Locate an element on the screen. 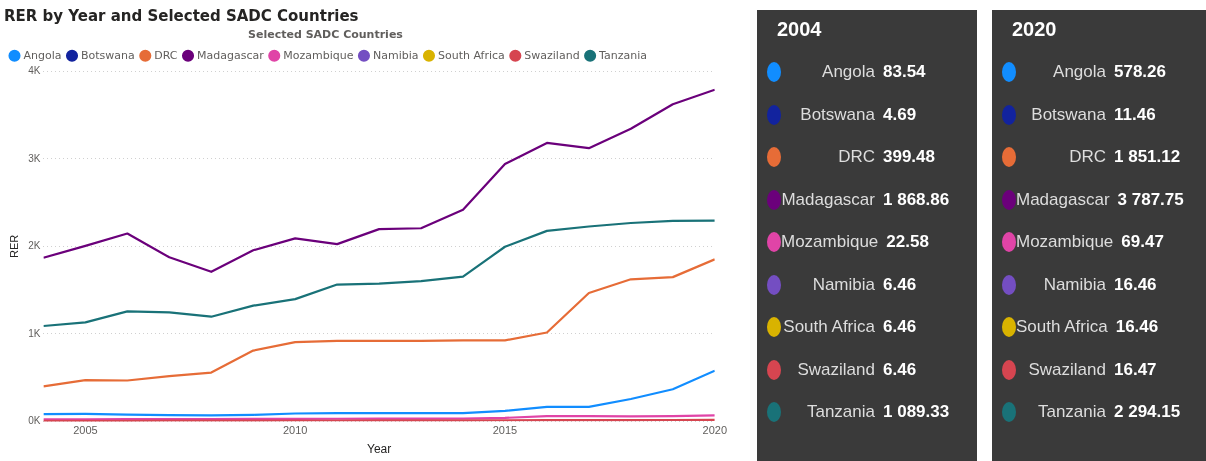  x-axis-title: Year is located at coordinates (379, 449).